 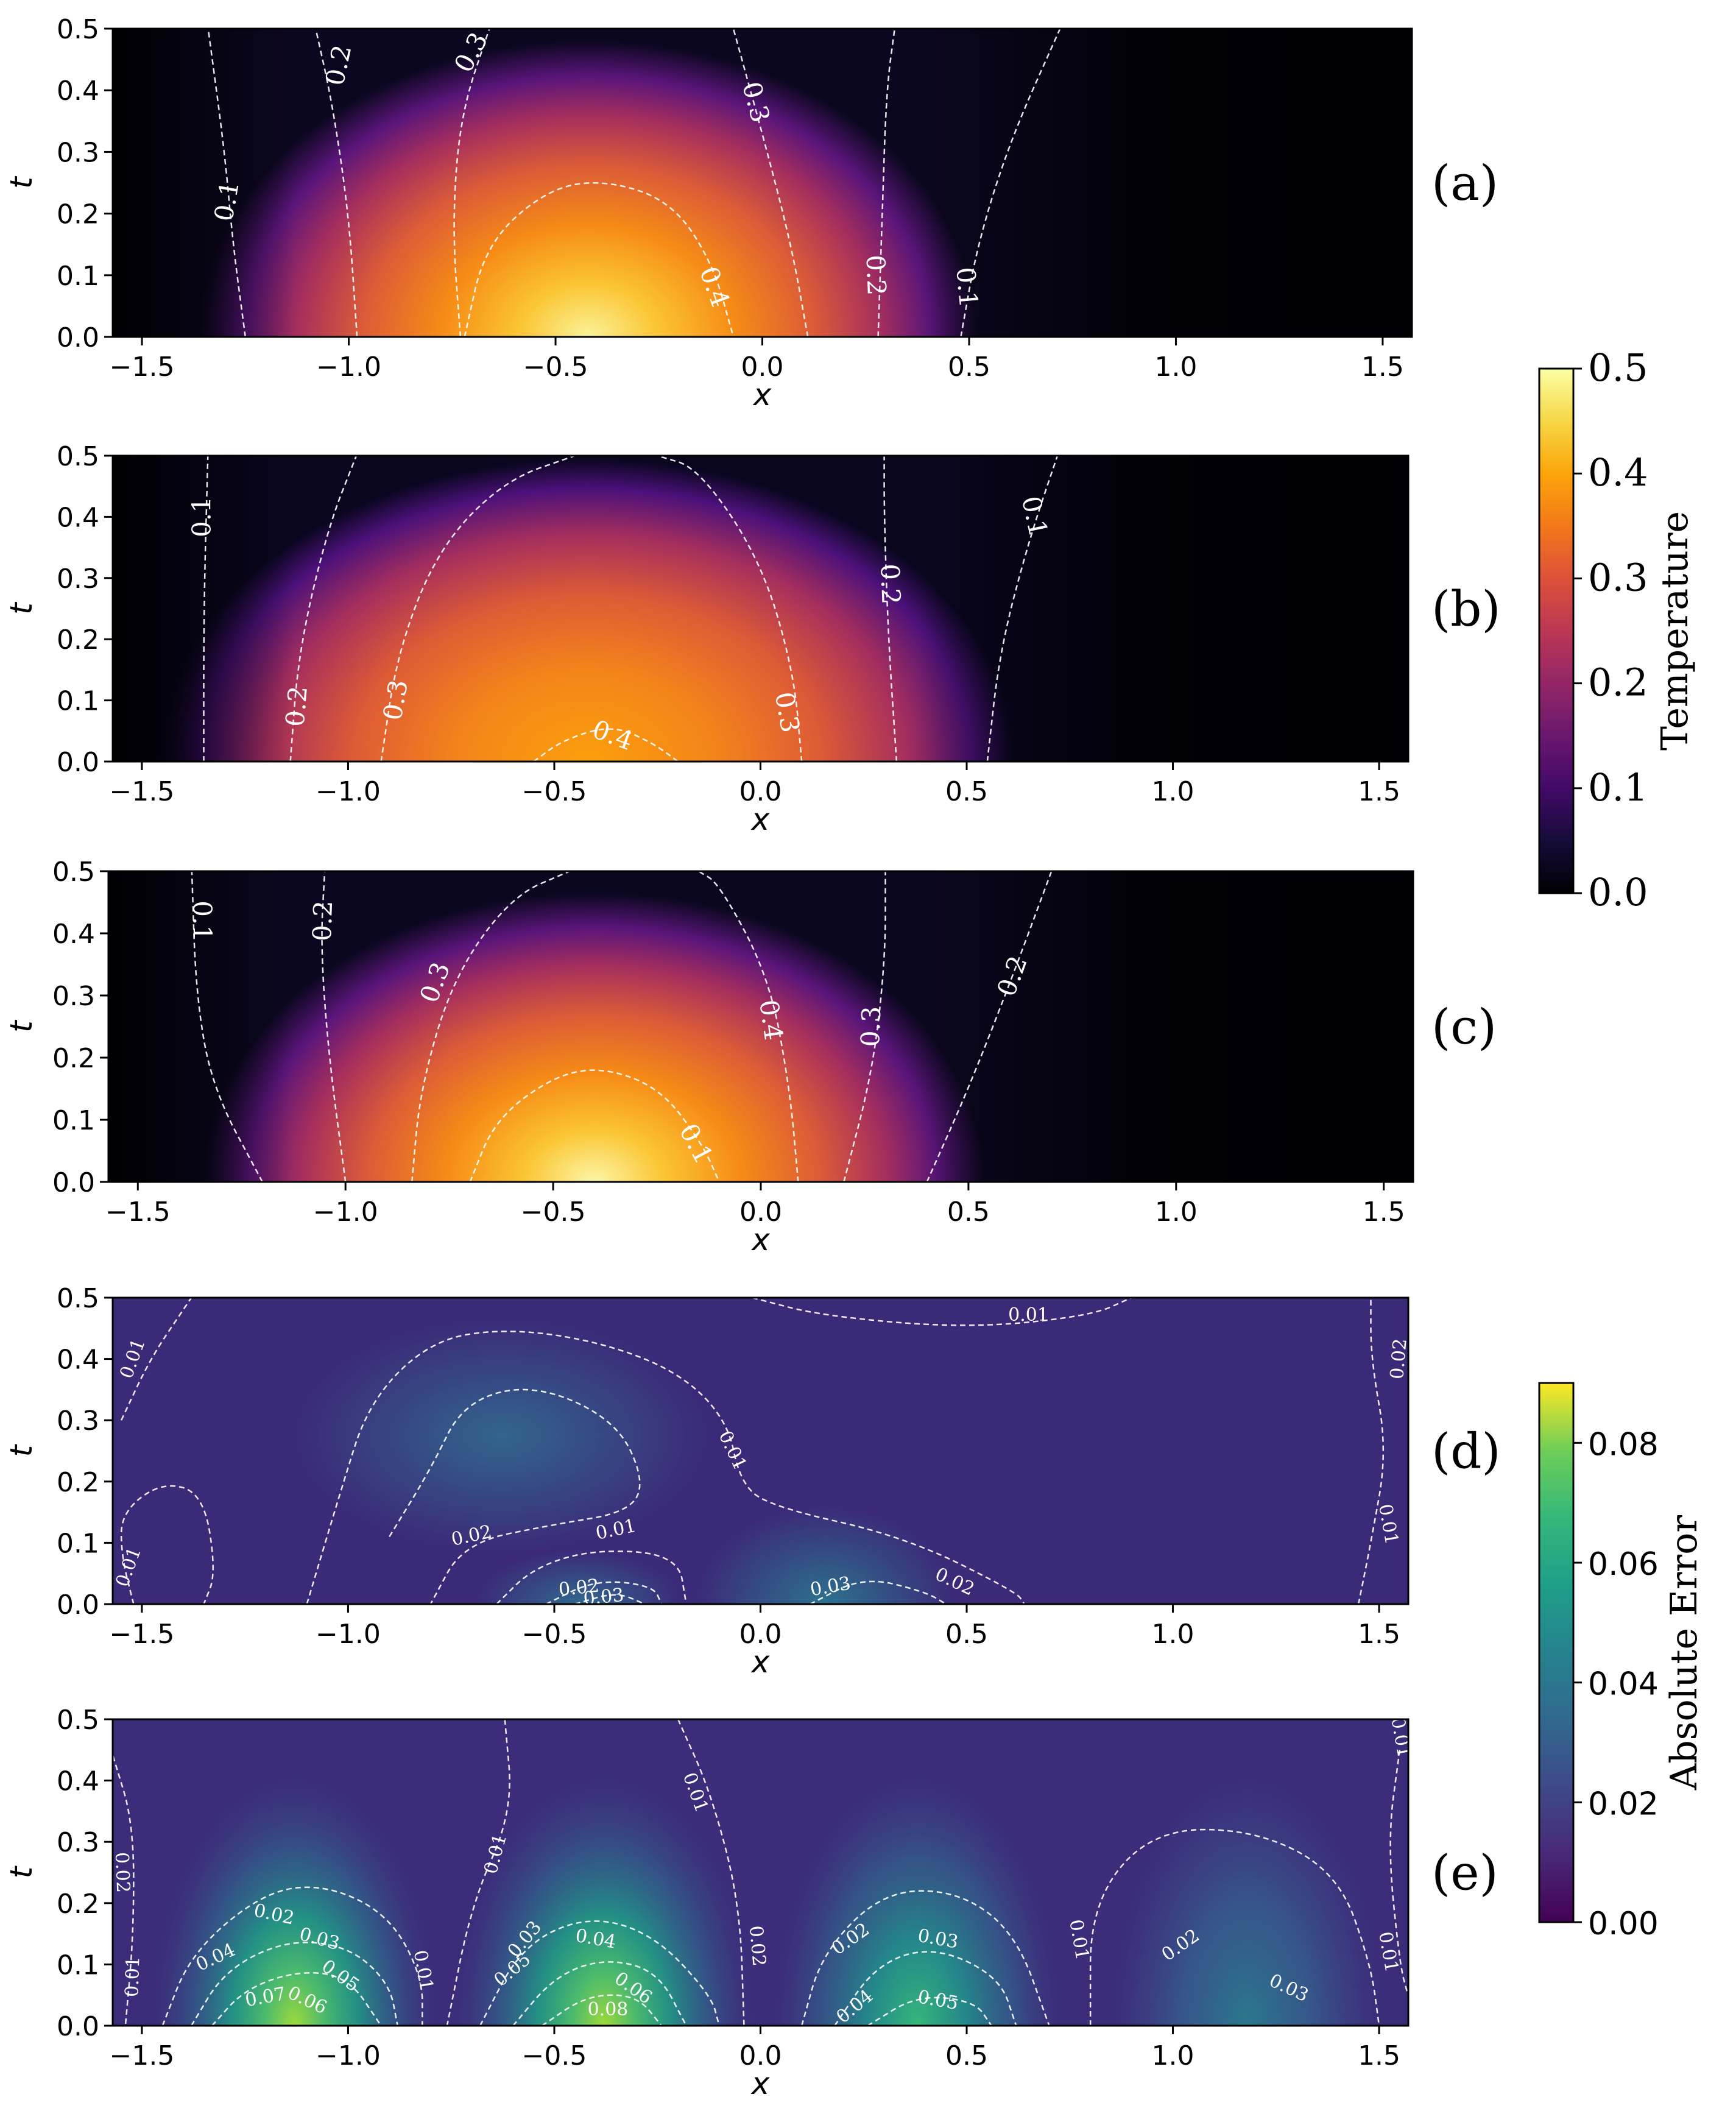 I want to click on colorbar-tick-label: 0.5, so click(x=1618, y=367).